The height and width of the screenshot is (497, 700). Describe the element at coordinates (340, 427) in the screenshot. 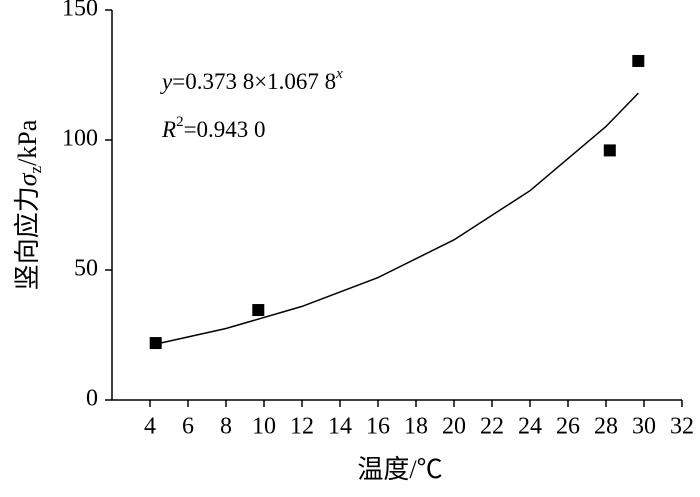

I see `x-tick-label: 14` at that location.